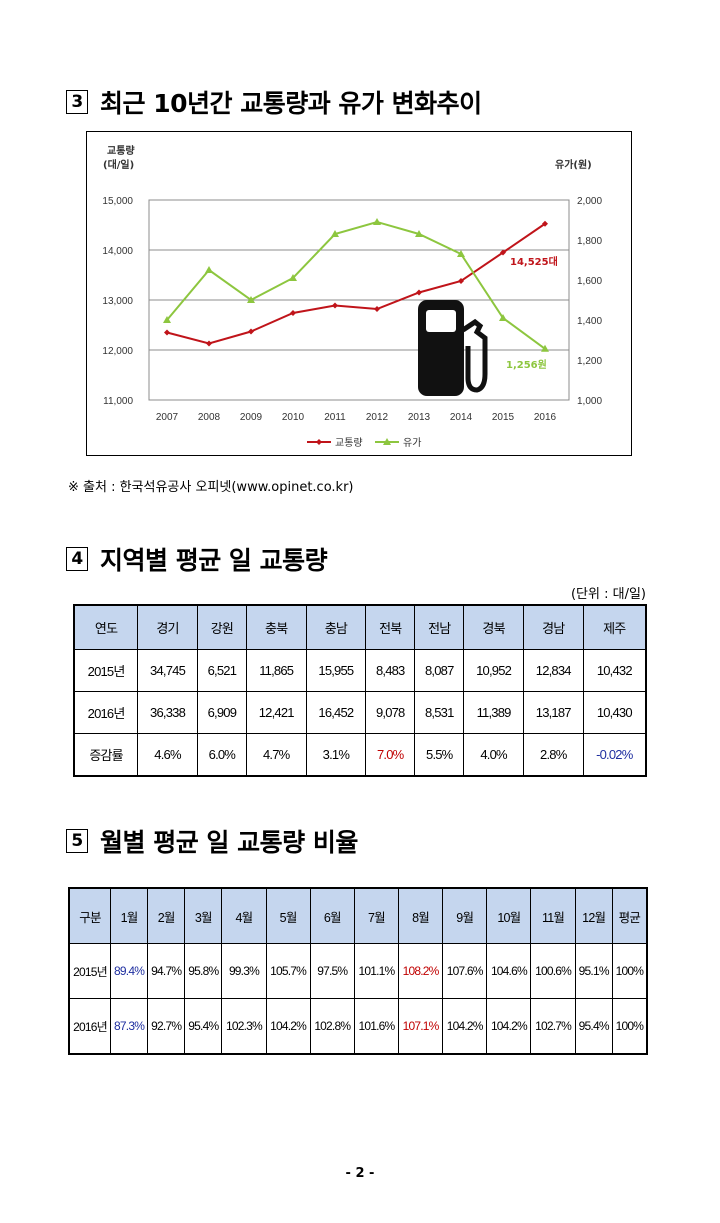  Describe the element at coordinates (129, 971) in the screenshot. I see `table-cell: 89.4%` at that location.